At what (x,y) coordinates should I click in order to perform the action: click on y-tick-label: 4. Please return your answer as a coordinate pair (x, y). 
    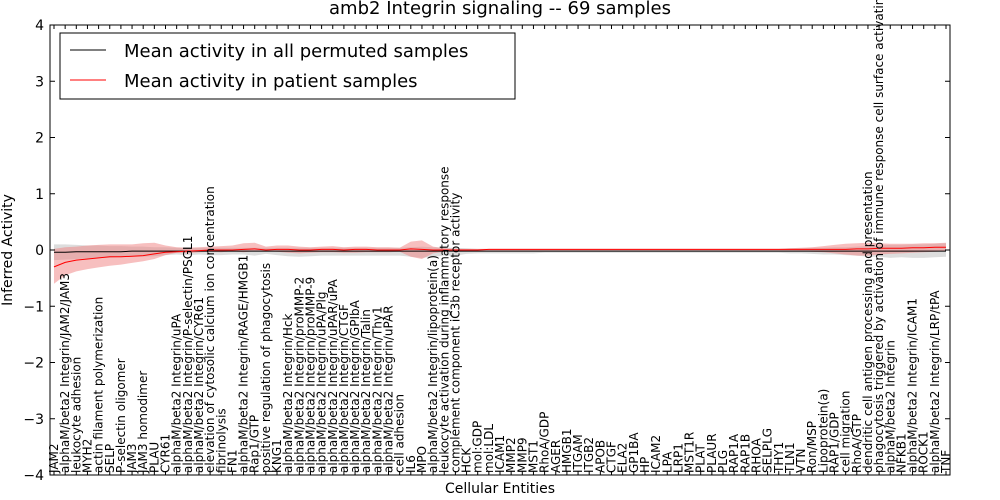
    Looking at the image, I should click on (39, 26).